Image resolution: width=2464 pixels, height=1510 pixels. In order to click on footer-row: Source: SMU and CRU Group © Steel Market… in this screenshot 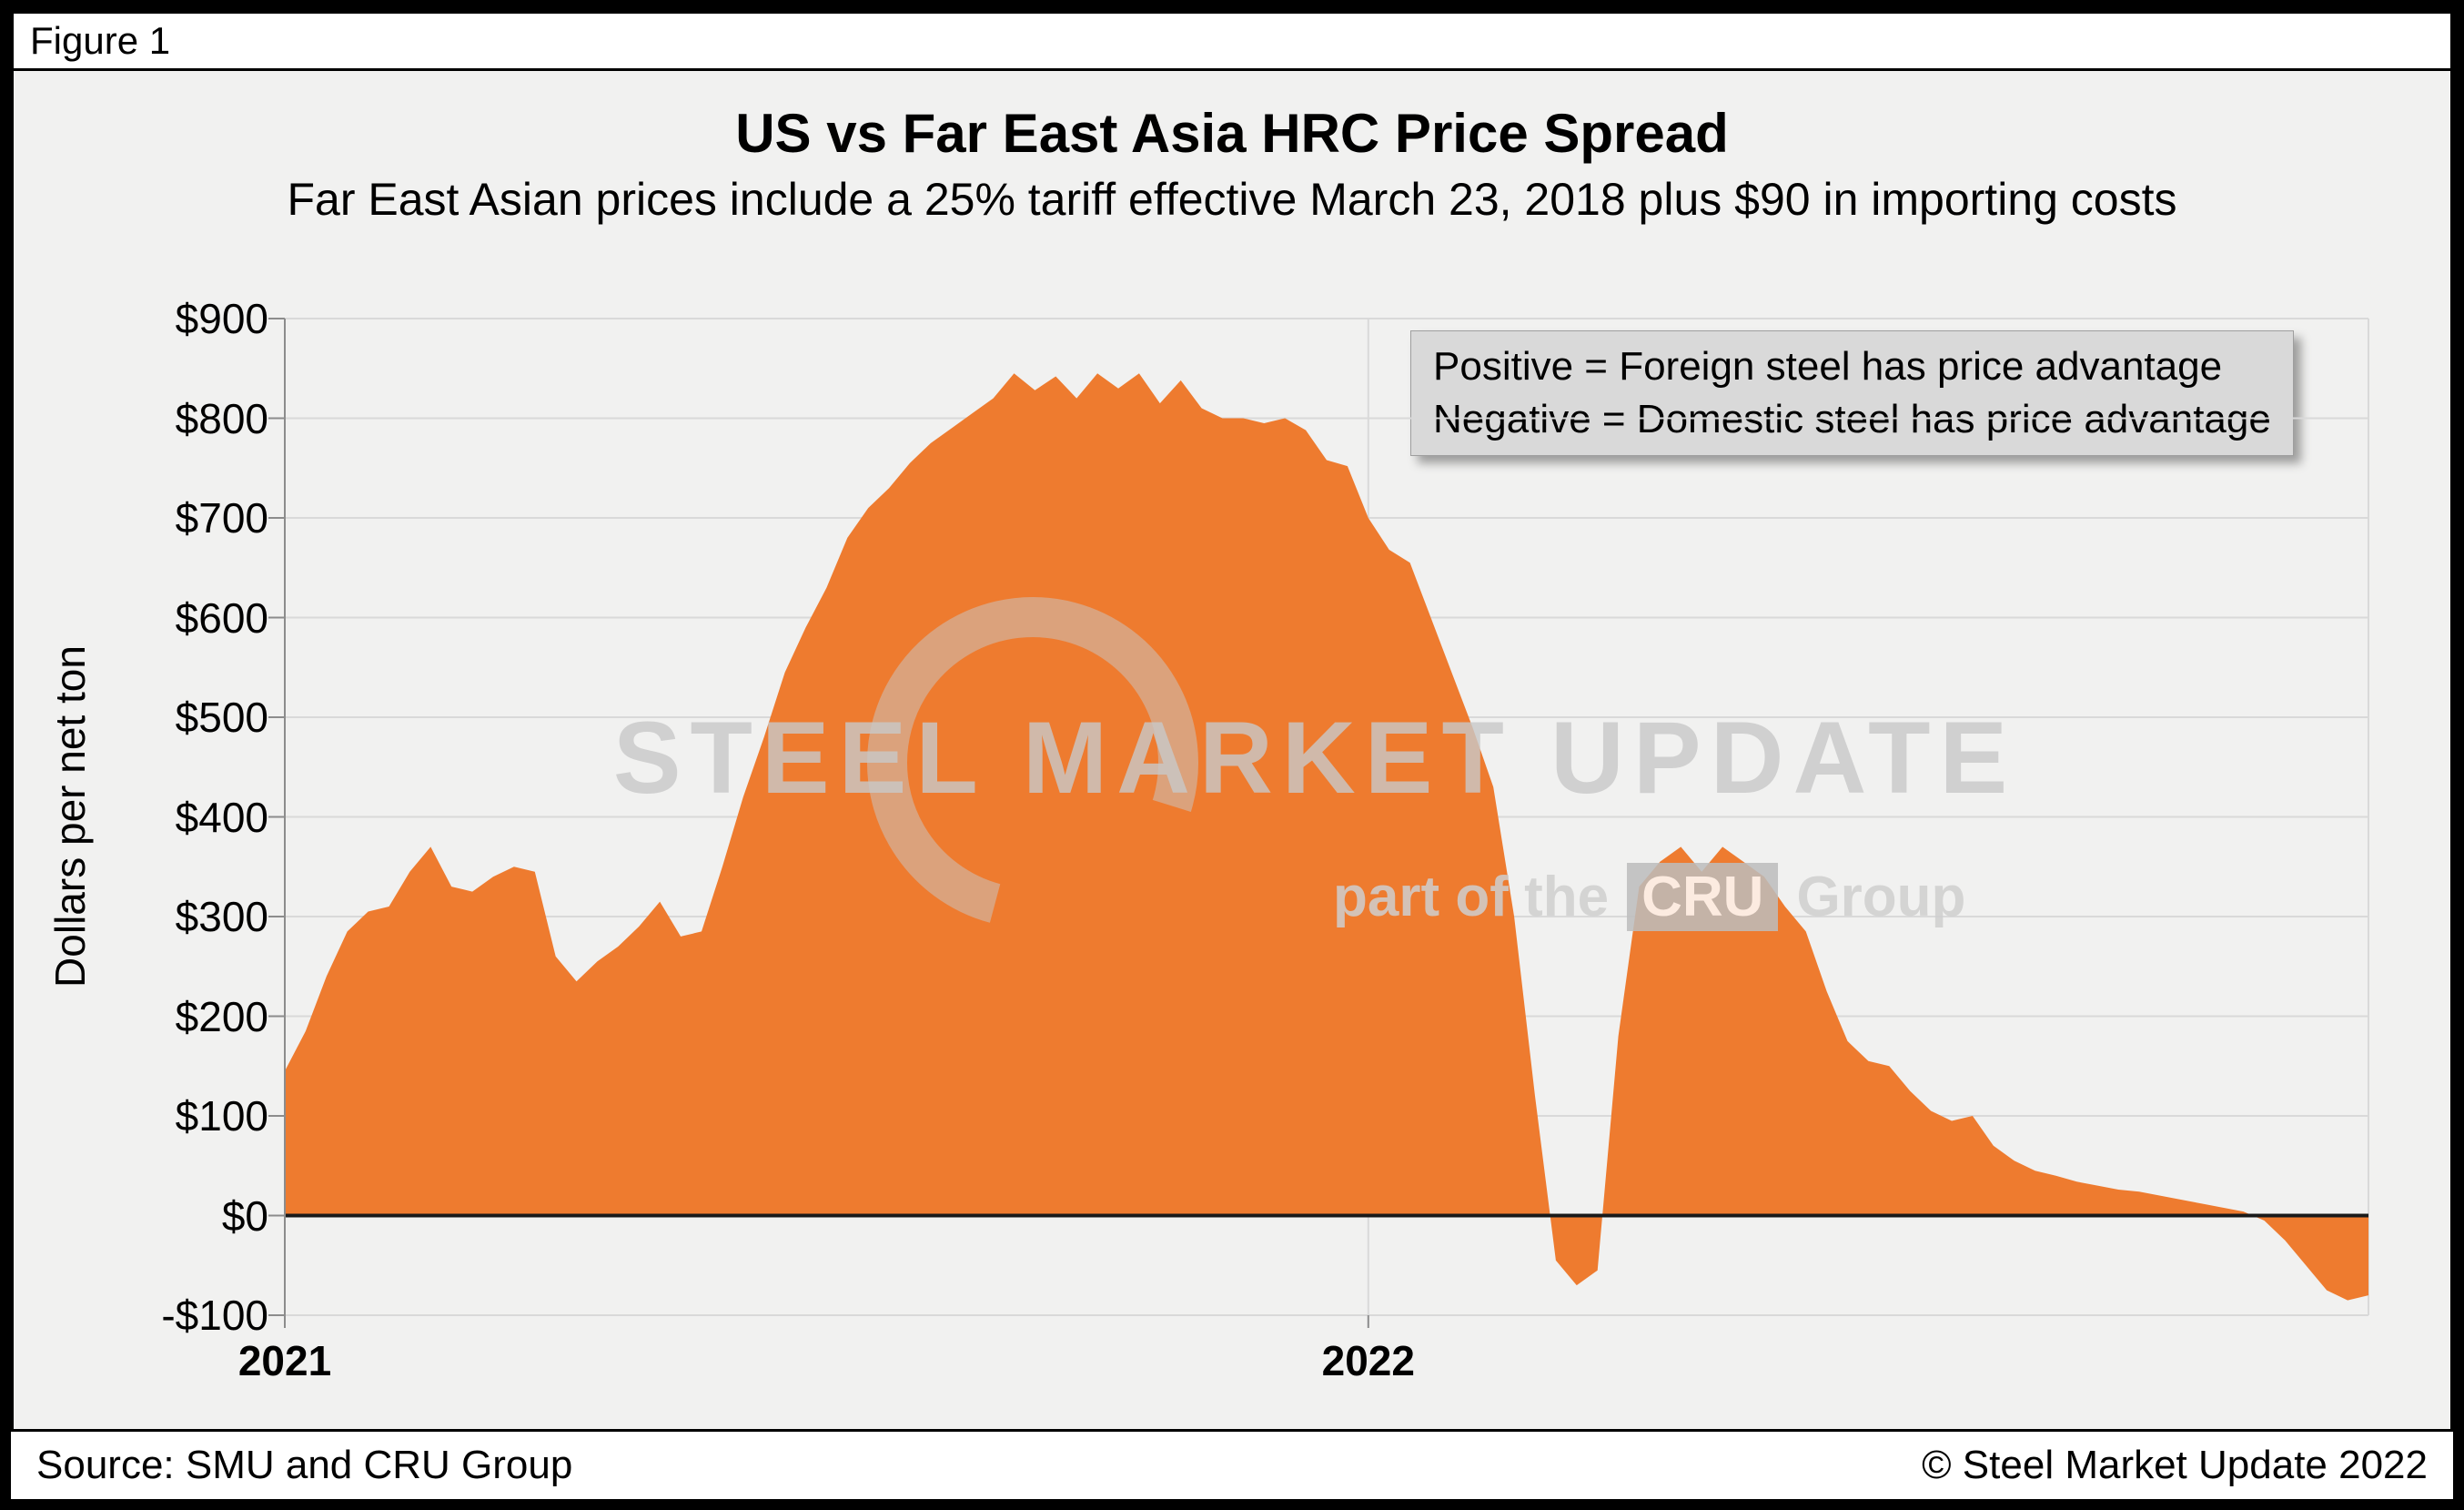, I will do `click(1232, 1465)`.